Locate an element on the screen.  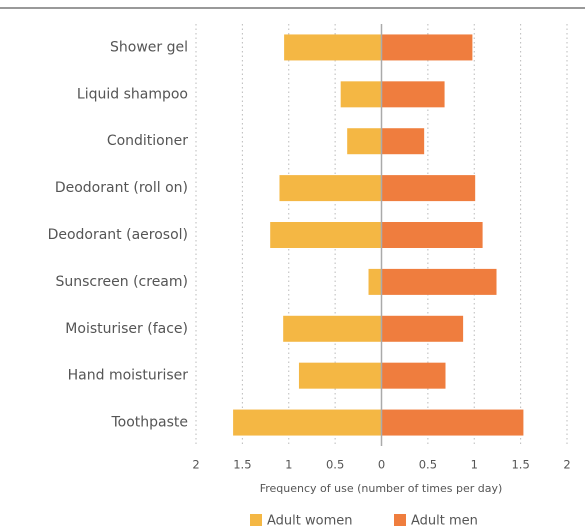
category-label: Moisturiser (face) is located at coordinates (126, 329).